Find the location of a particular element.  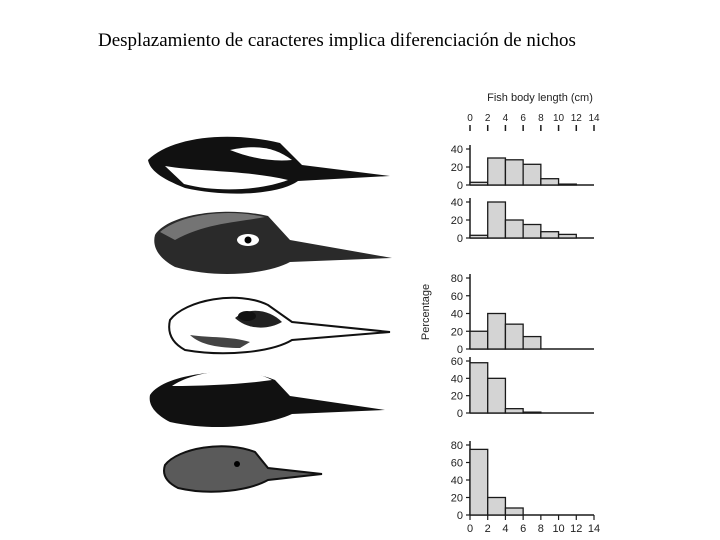

x-tick-label-bottom: 10 is located at coordinates (558, 529).